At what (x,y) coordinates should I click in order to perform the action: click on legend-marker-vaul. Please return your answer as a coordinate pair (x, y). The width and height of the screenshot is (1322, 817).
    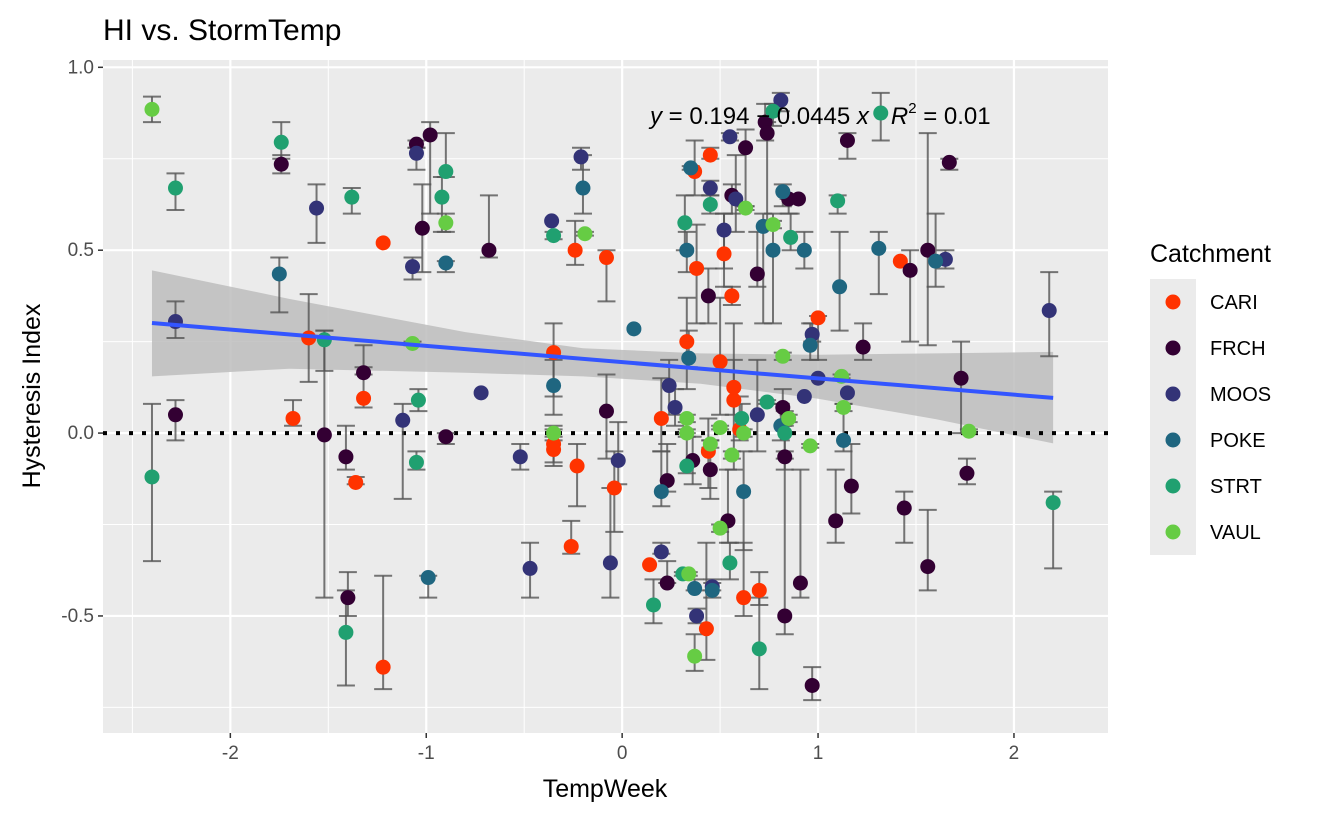
    Looking at the image, I should click on (1173, 532).